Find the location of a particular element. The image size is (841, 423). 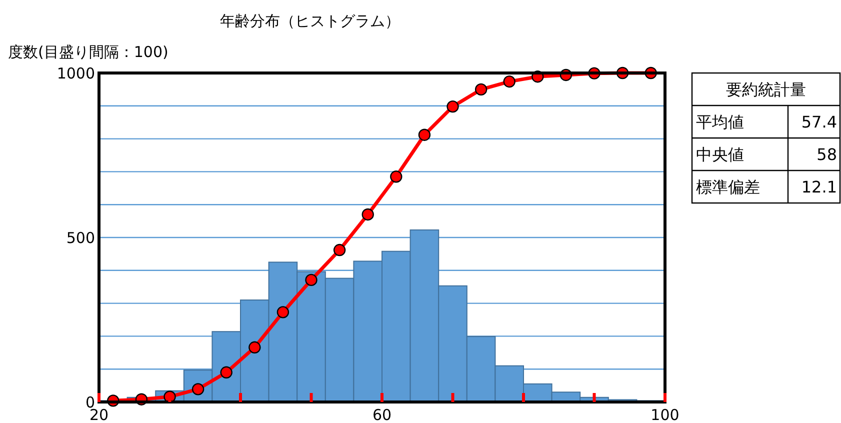

y-tick-label: 500 is located at coordinates (80, 237).